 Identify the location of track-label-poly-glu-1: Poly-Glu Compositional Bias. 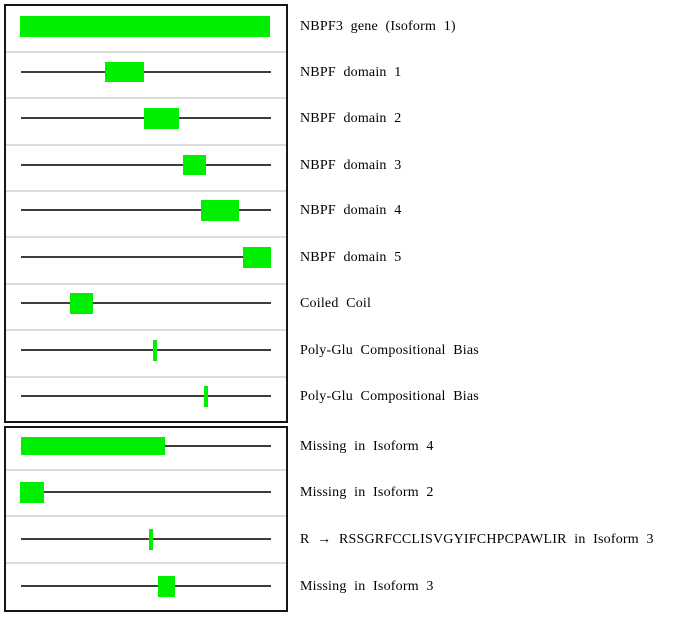
(389, 350).